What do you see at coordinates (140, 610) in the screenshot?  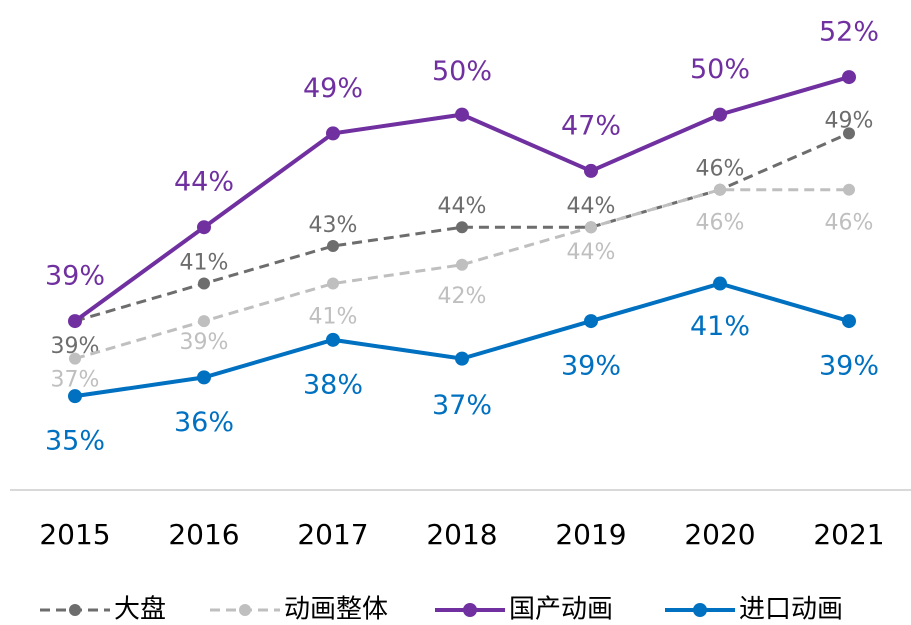 I see `legend-label: 大盘` at bounding box center [140, 610].